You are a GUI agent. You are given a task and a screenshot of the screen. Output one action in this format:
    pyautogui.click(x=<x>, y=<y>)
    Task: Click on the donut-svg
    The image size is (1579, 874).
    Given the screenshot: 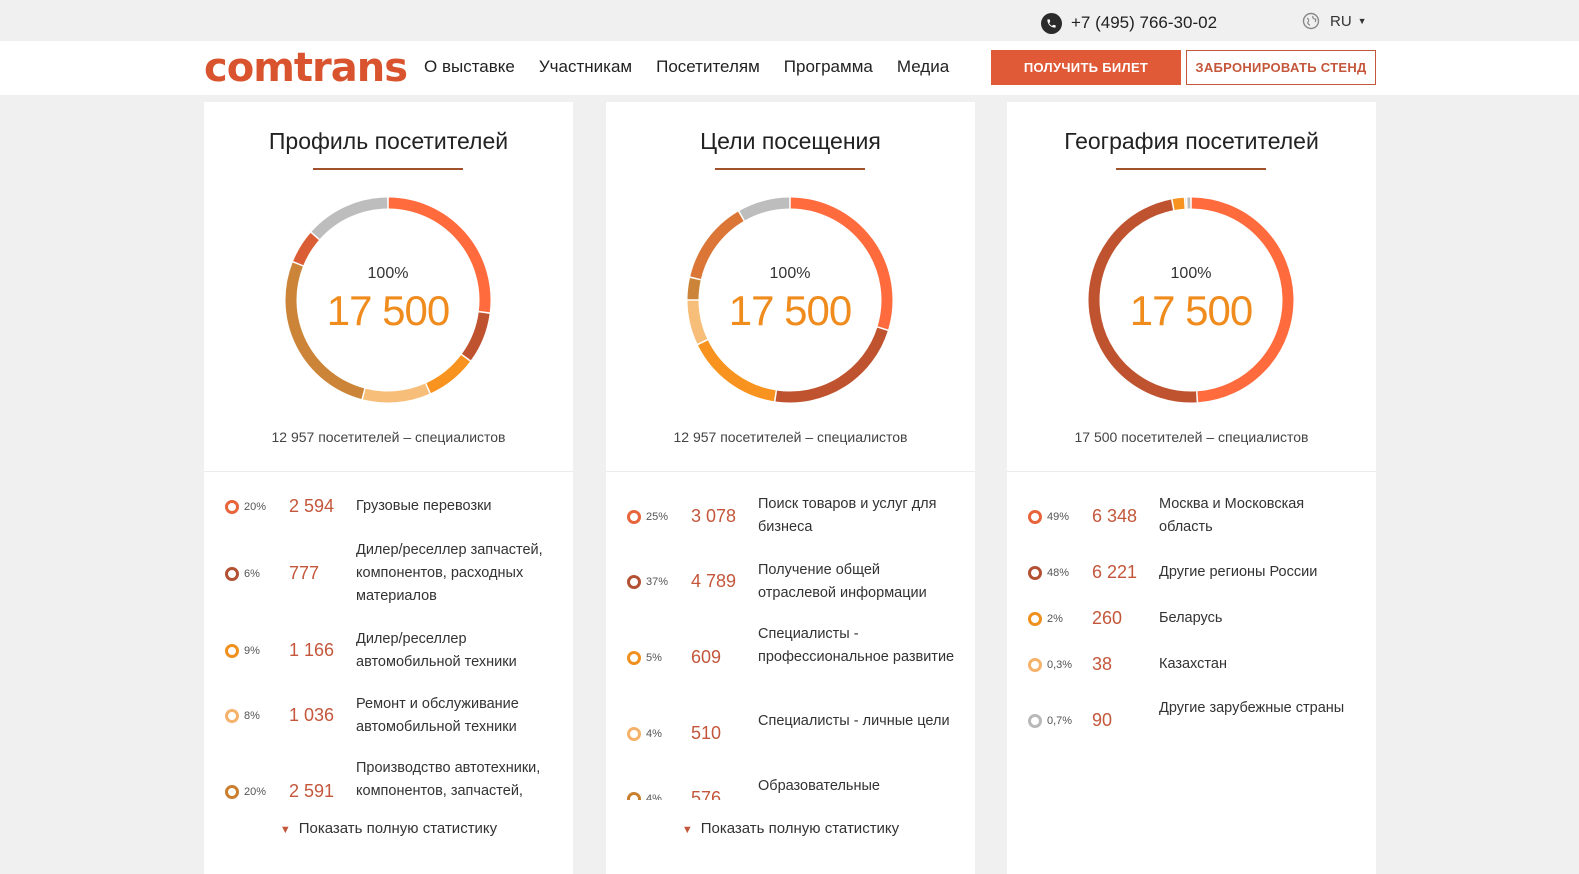 What is the action you would take?
    pyautogui.click(x=388, y=300)
    